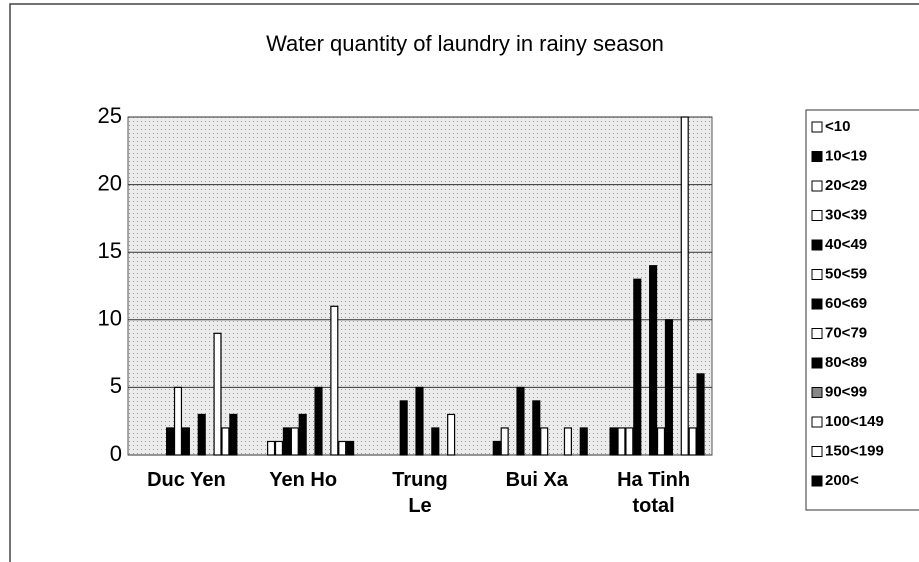 This screenshot has width=919, height=562. What do you see at coordinates (842, 480) in the screenshot?
I see `legend-label: 200<` at bounding box center [842, 480].